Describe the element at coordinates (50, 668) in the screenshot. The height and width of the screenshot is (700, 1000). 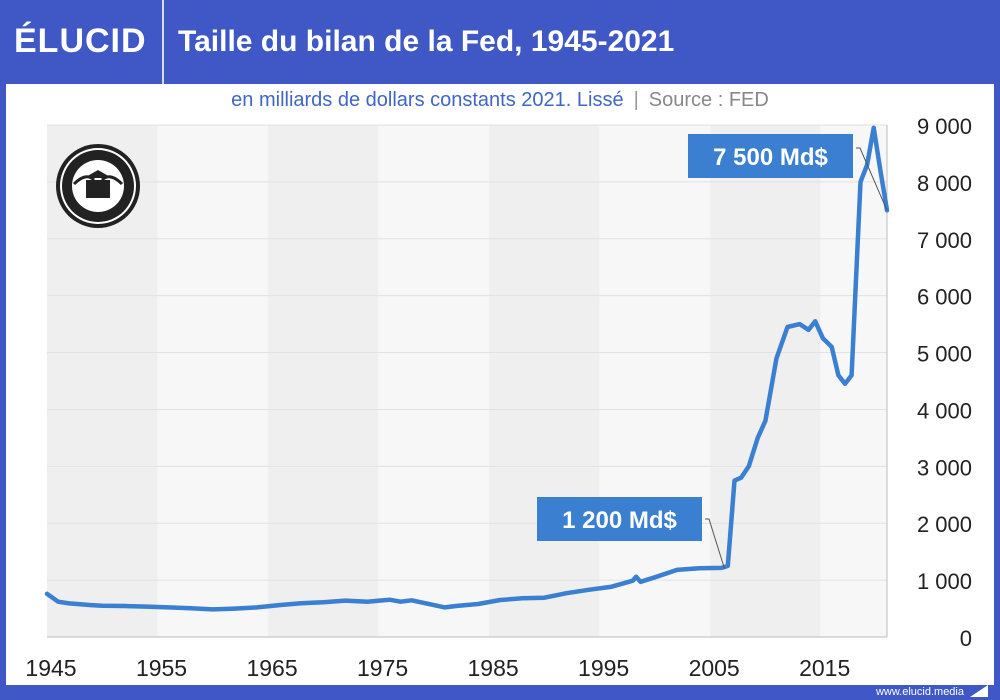
I see `x-tick-label: 1945` at that location.